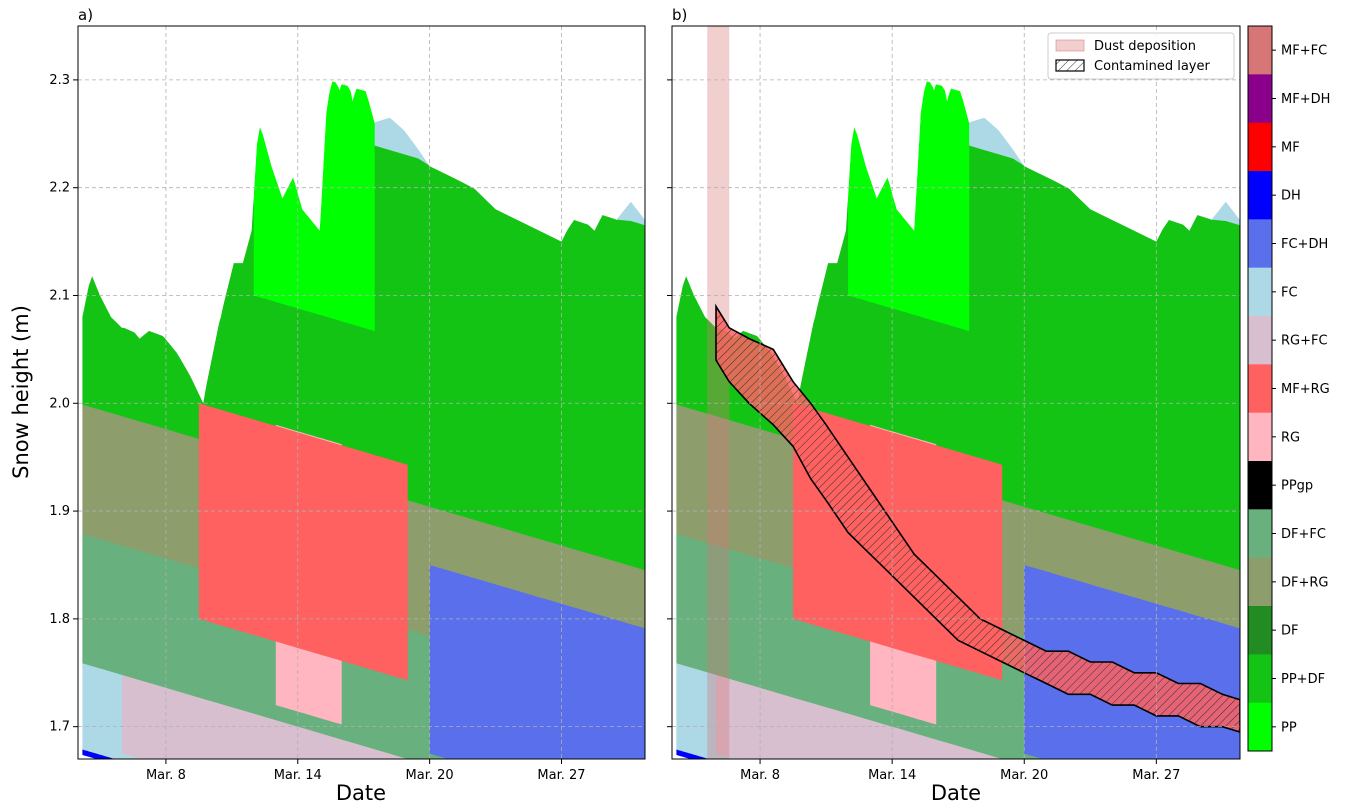 The width and height of the screenshot is (1352, 807). What do you see at coordinates (1070, 45) in the screenshot?
I see `legend-dust-swatch` at bounding box center [1070, 45].